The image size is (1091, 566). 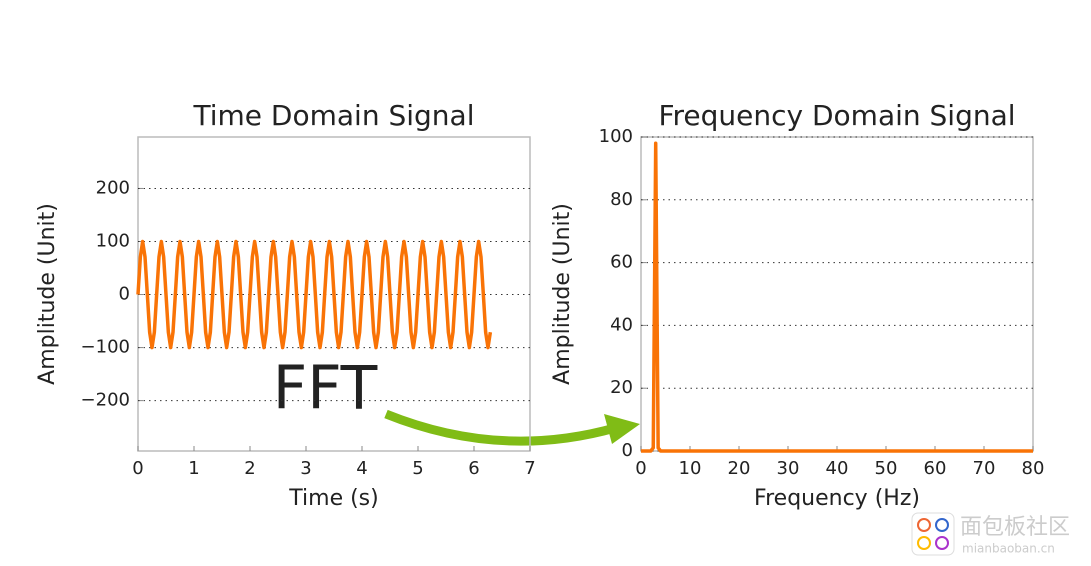 What do you see at coordinates (935, 468) in the screenshot?
I see `x-tick-label: 60` at bounding box center [935, 468].